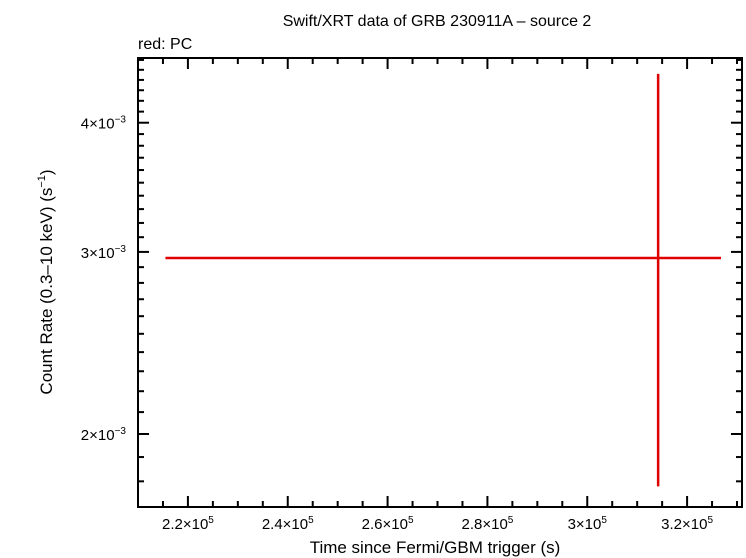 Image resolution: width=746 pixels, height=558 pixels. I want to click on x-tick-label-mantissa: 3.2×10, so click(684, 524).